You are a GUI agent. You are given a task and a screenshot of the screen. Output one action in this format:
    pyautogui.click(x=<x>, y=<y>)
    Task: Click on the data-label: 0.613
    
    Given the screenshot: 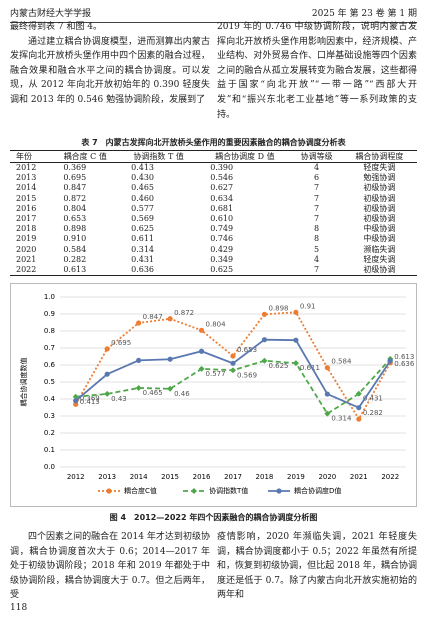 What is the action you would take?
    pyautogui.click(x=404, y=357)
    